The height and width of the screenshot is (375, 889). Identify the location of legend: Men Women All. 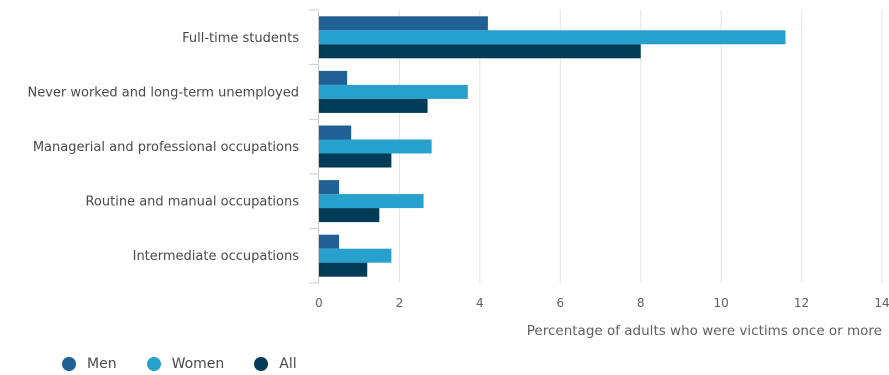
(194, 364).